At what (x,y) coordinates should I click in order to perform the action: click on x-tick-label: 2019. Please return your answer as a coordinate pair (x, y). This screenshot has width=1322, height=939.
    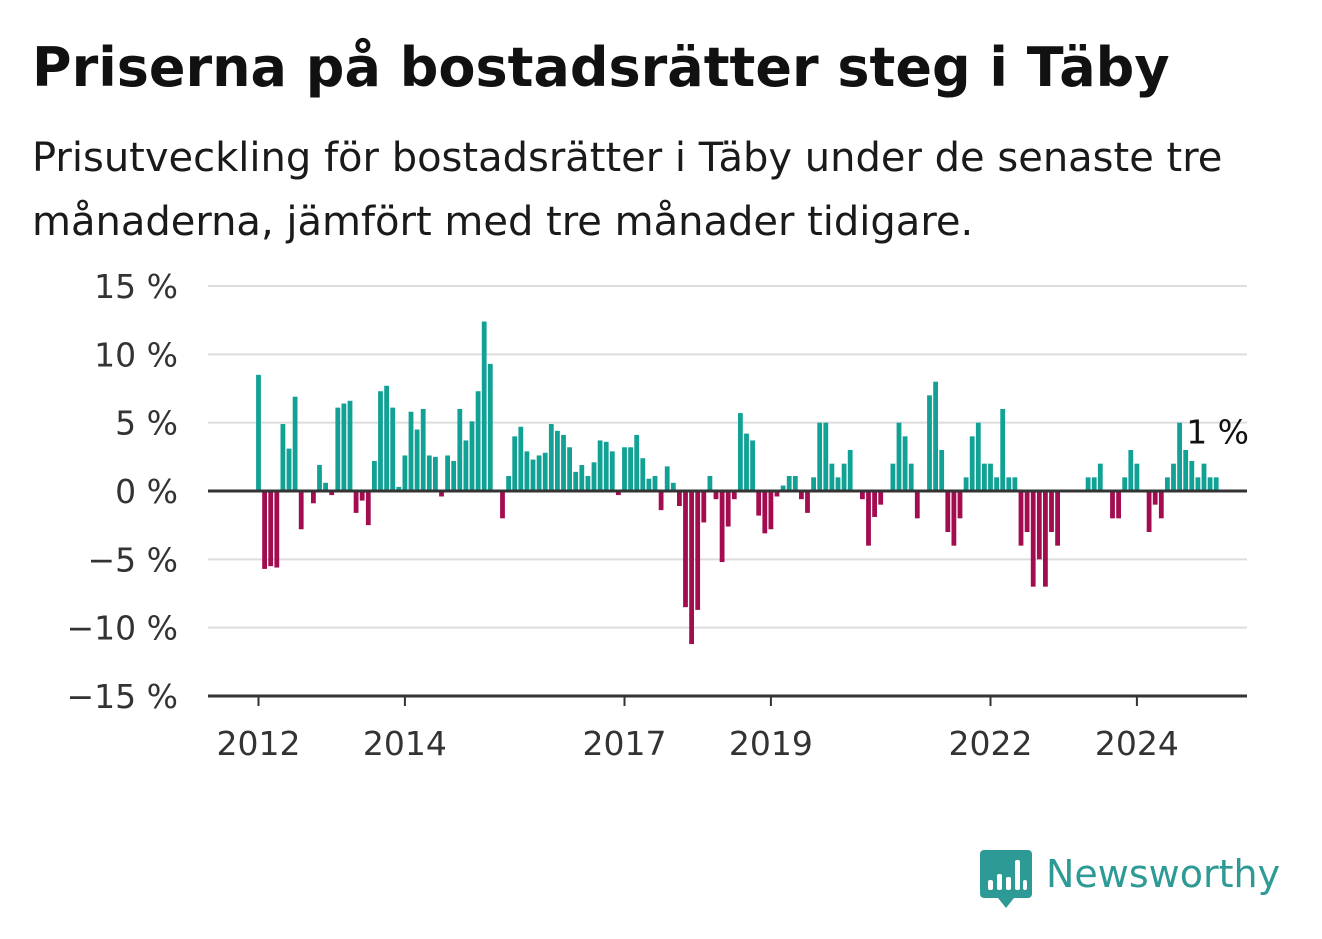
    Looking at the image, I should click on (771, 743).